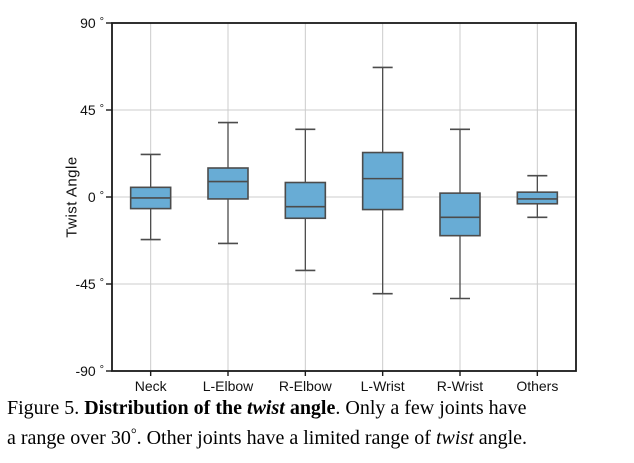  What do you see at coordinates (92, 110) in the screenshot?
I see `y-tick-label: 45 °` at bounding box center [92, 110].